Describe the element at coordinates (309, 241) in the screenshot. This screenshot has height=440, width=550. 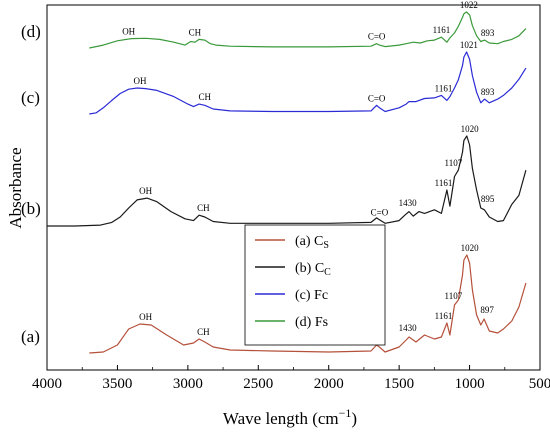
I see `legend-label-main: (a) C` at that location.